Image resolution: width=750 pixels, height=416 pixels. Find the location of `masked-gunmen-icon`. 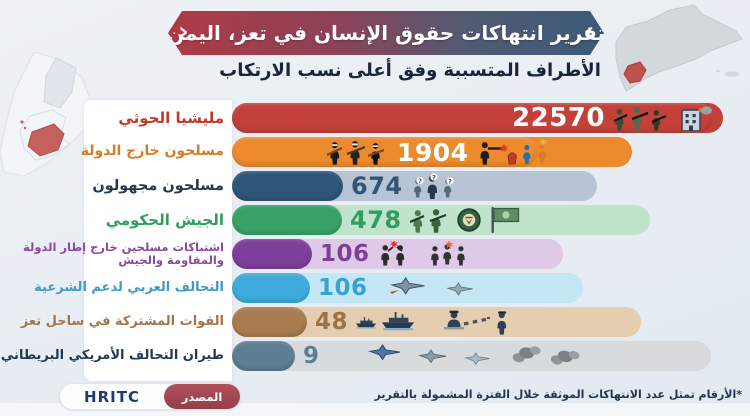

masked-gunmen-icon is located at coordinates (358, 152).